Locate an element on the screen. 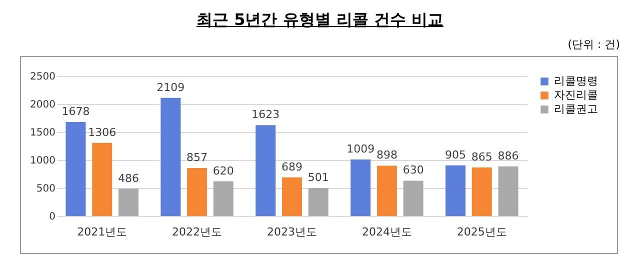 This screenshot has width=640, height=280. data-label: 501 is located at coordinates (318, 177).